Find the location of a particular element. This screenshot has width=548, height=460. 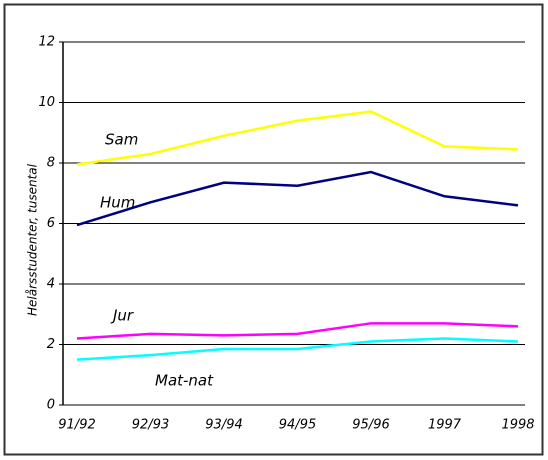

y-tick-label: 0 is located at coordinates (51, 405).